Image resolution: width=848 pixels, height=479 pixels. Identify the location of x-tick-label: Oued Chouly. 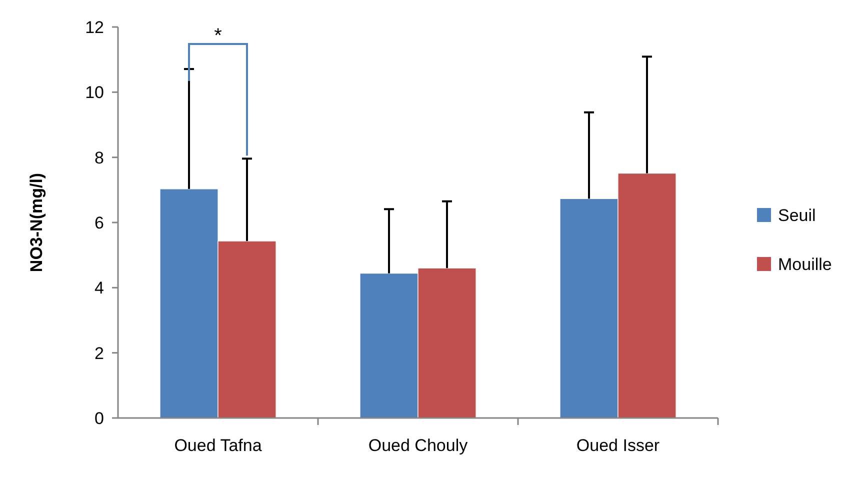
(418, 445).